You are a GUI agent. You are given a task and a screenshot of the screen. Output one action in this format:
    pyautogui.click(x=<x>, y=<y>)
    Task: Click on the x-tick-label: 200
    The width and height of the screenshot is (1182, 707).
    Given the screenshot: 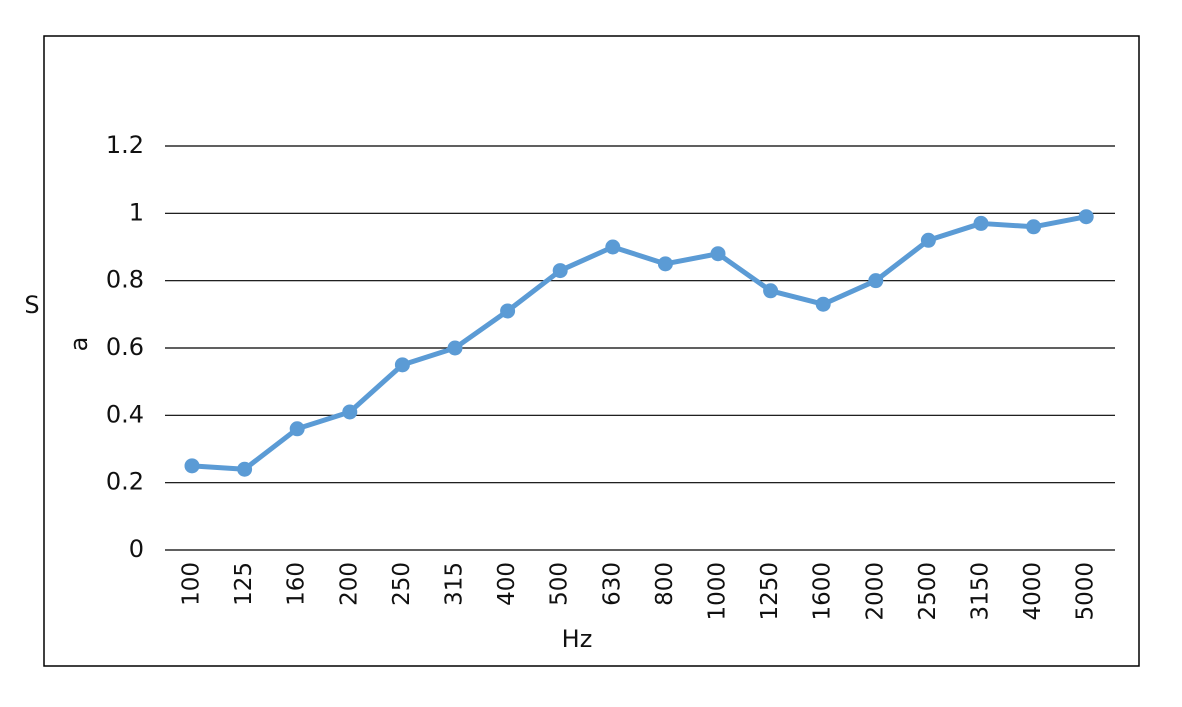 What is the action you would take?
    pyautogui.click(x=349, y=584)
    